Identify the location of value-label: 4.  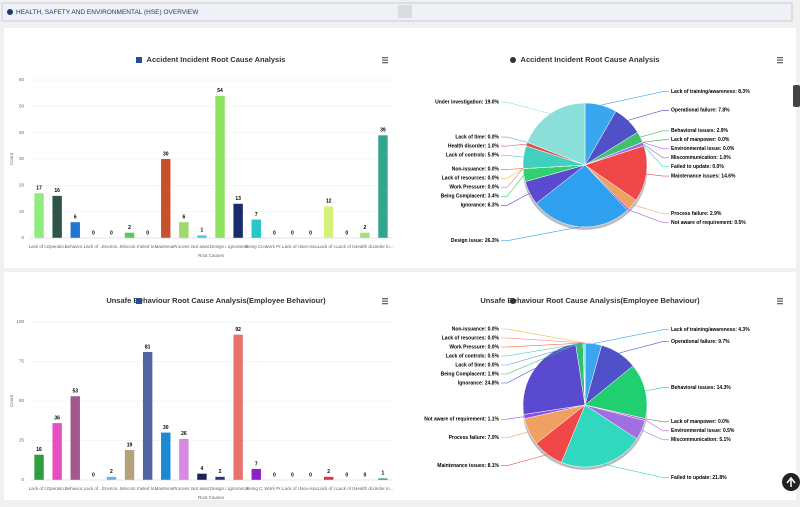
(202, 469).